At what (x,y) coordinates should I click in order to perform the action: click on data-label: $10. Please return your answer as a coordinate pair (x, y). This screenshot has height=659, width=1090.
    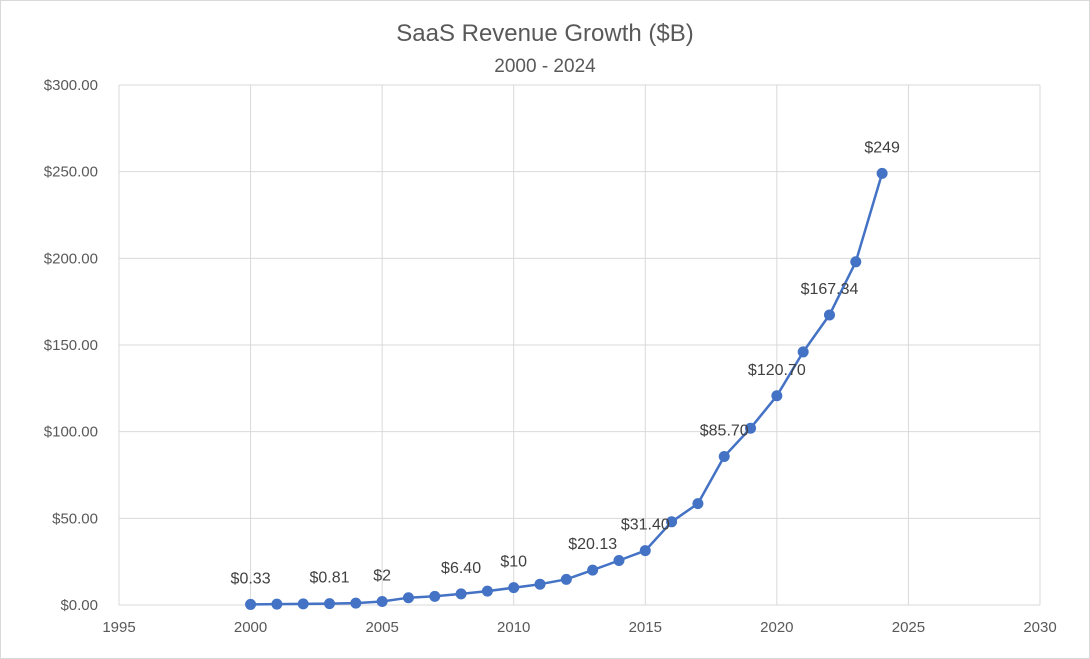
    Looking at the image, I should click on (513, 562).